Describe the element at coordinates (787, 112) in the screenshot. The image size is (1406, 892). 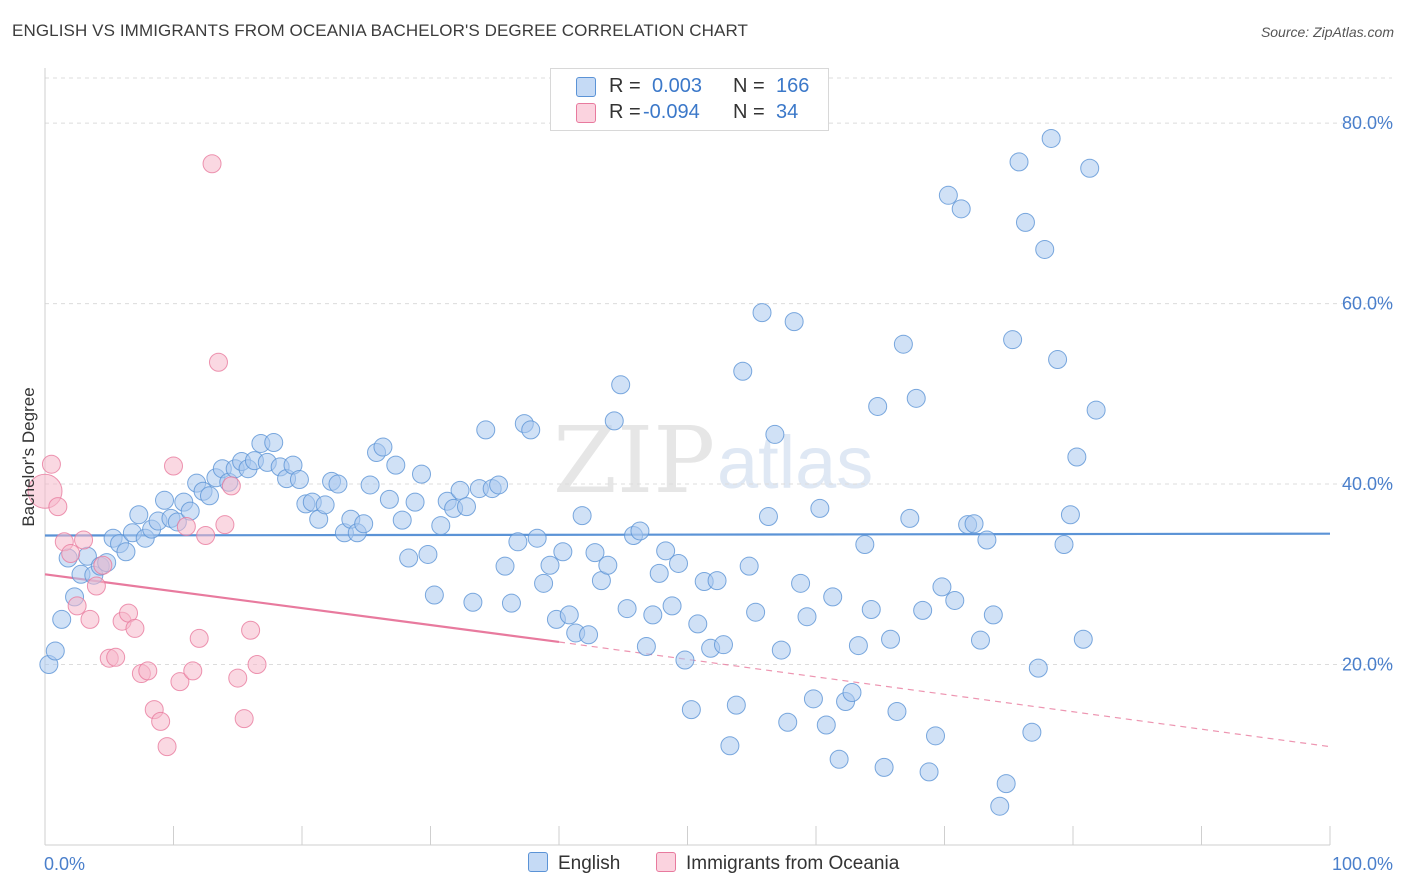
I see `legend-n-value: 34` at that location.